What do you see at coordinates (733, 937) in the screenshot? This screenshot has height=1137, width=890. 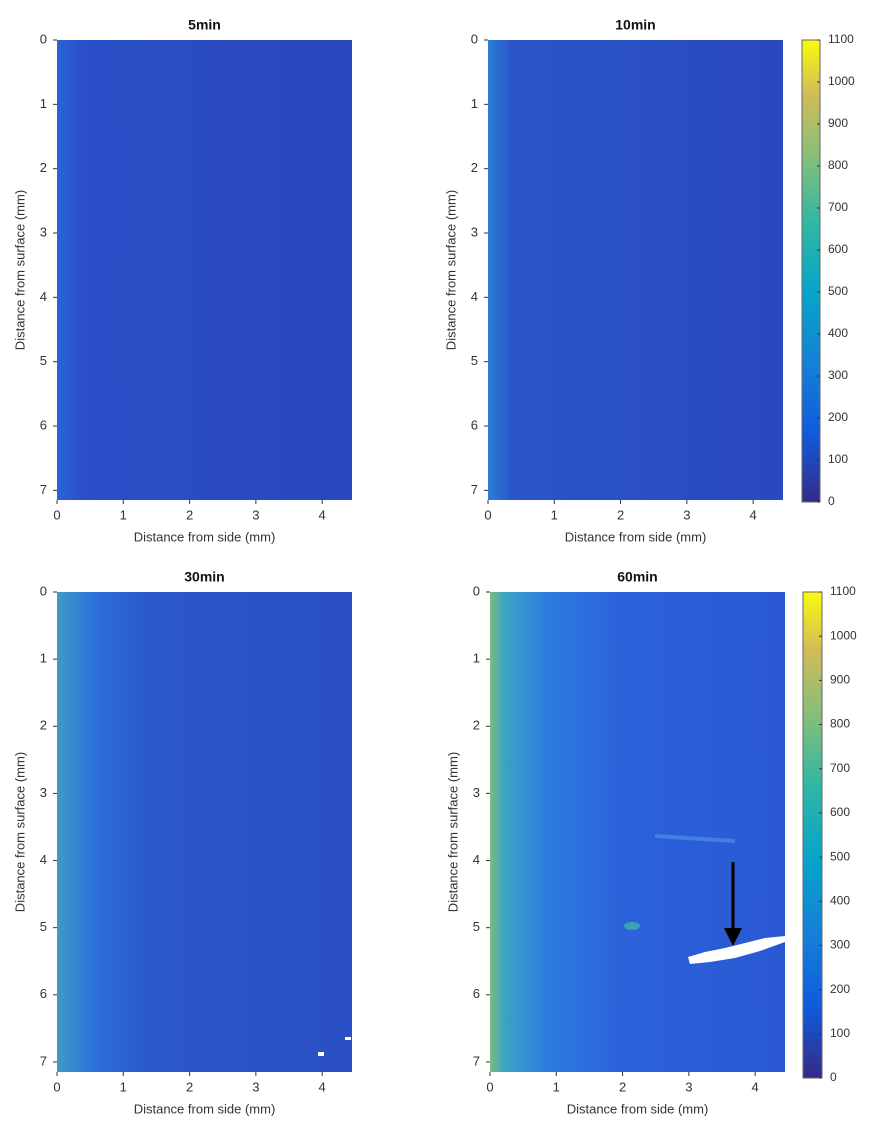 I see `arrow-head` at bounding box center [733, 937].